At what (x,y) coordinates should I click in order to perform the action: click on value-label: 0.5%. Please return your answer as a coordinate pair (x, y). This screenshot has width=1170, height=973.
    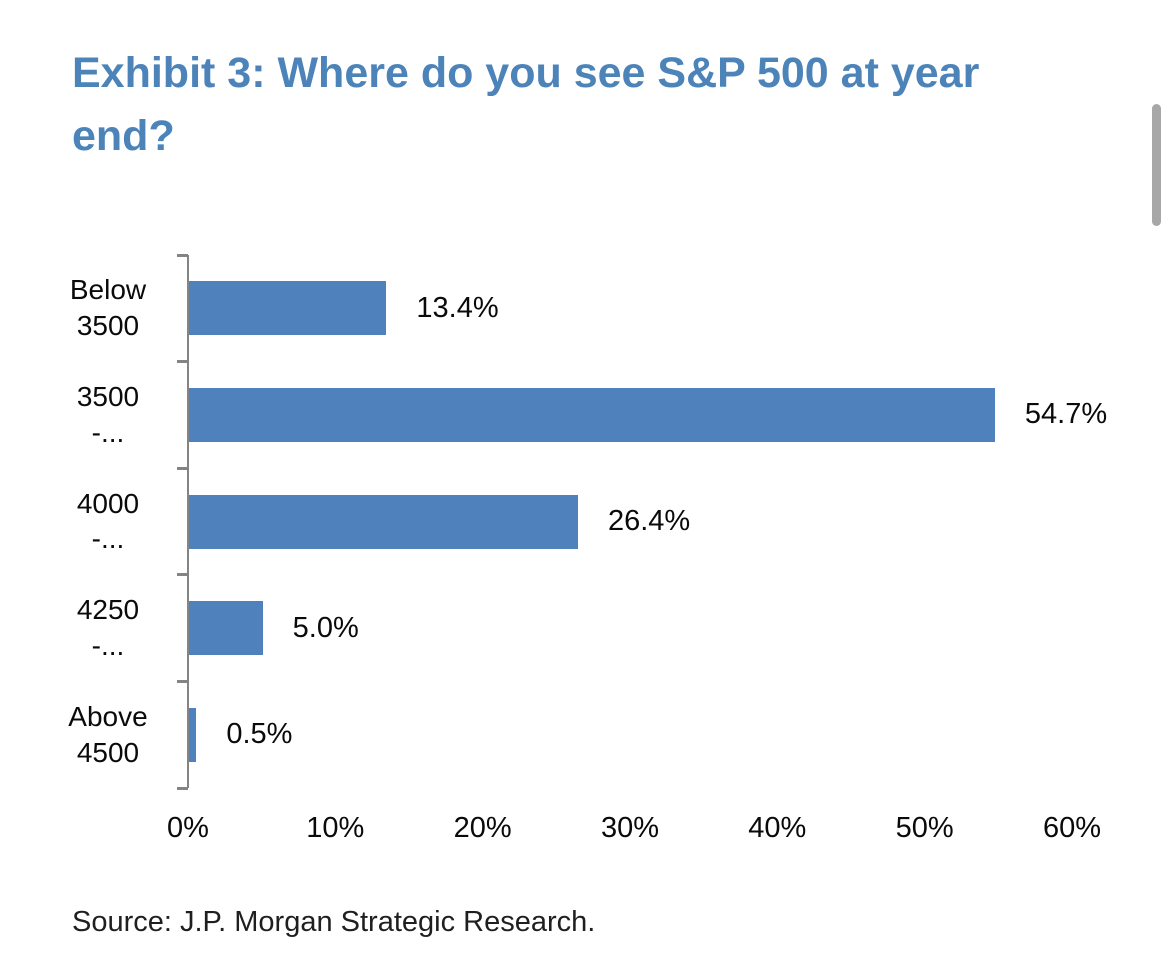
    Looking at the image, I should click on (259, 734).